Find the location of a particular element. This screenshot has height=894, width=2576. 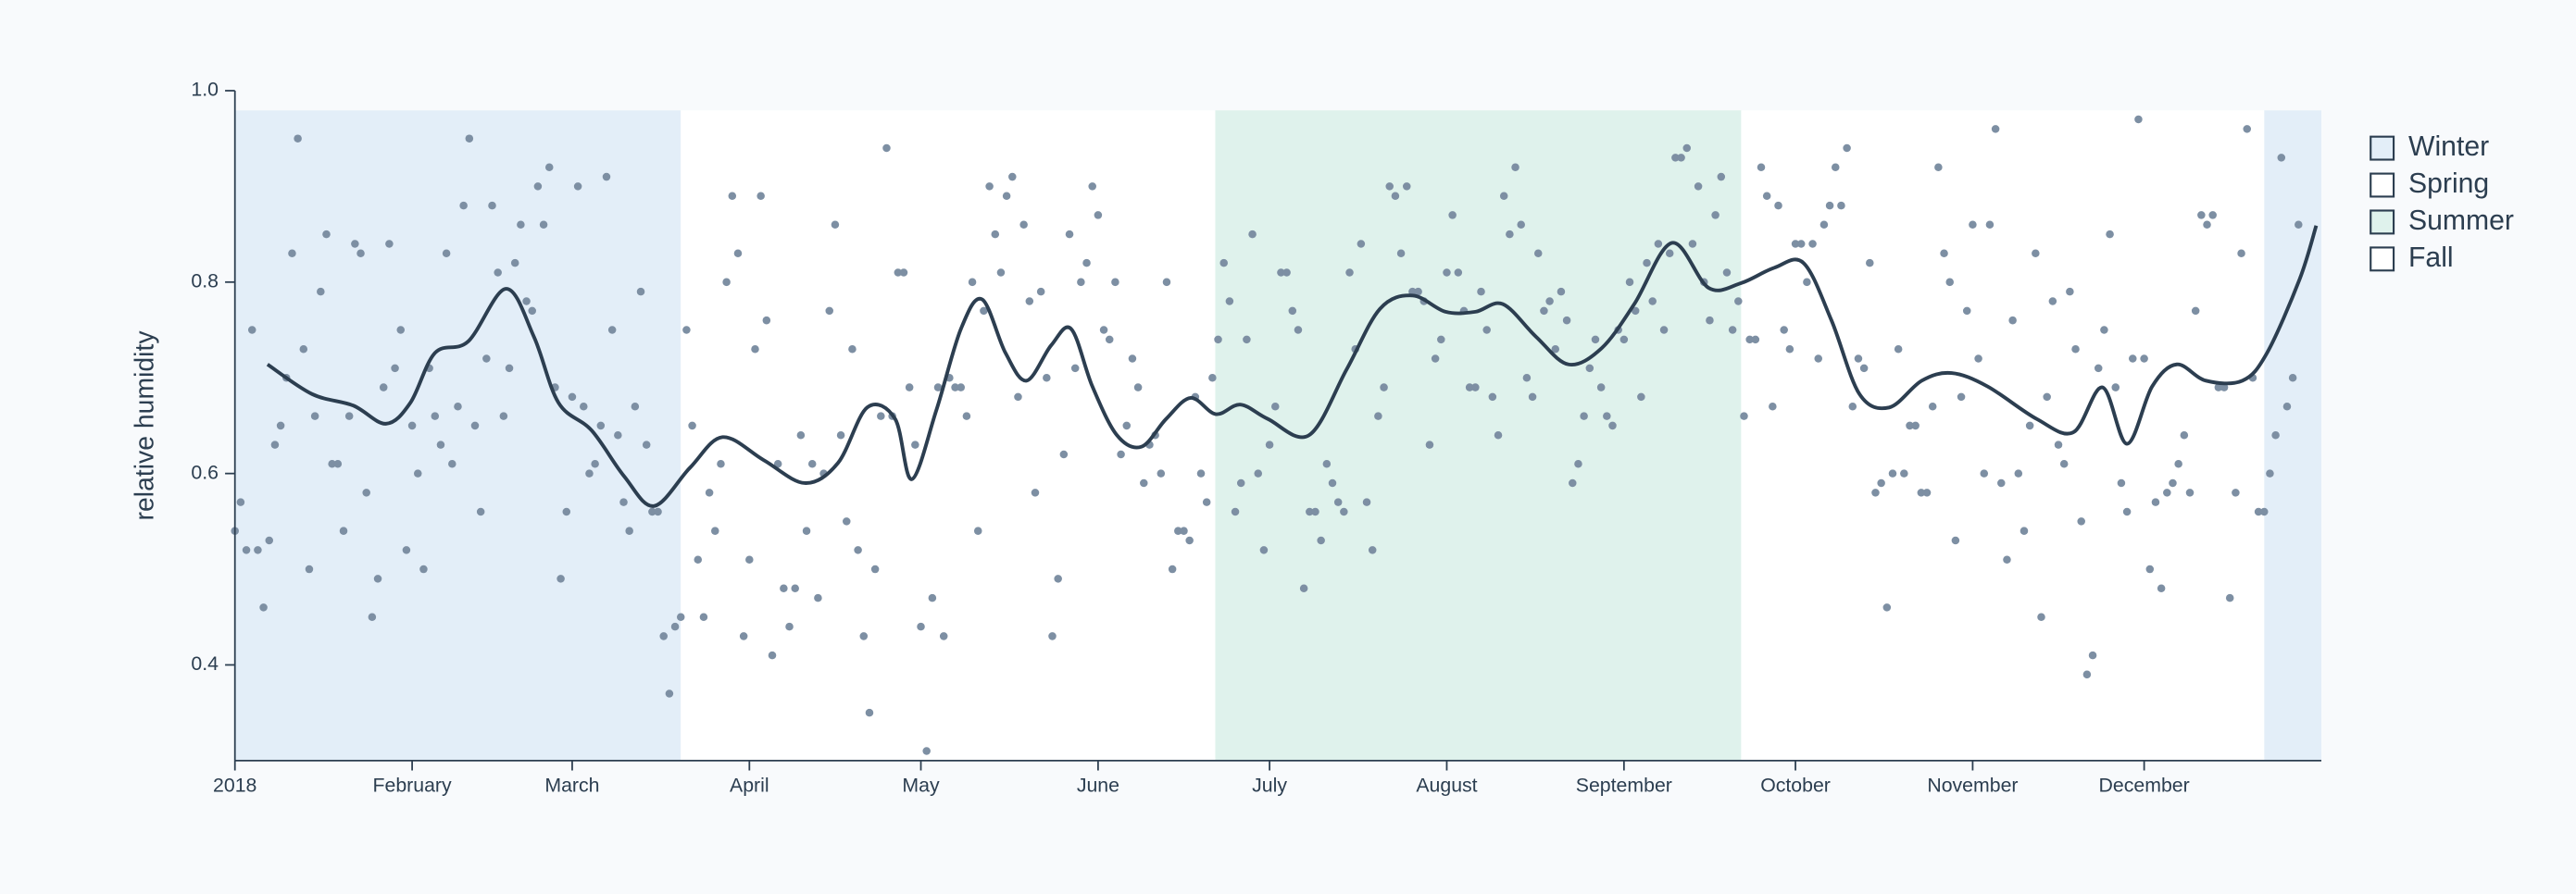

x-tick-label: September is located at coordinates (1624, 786).